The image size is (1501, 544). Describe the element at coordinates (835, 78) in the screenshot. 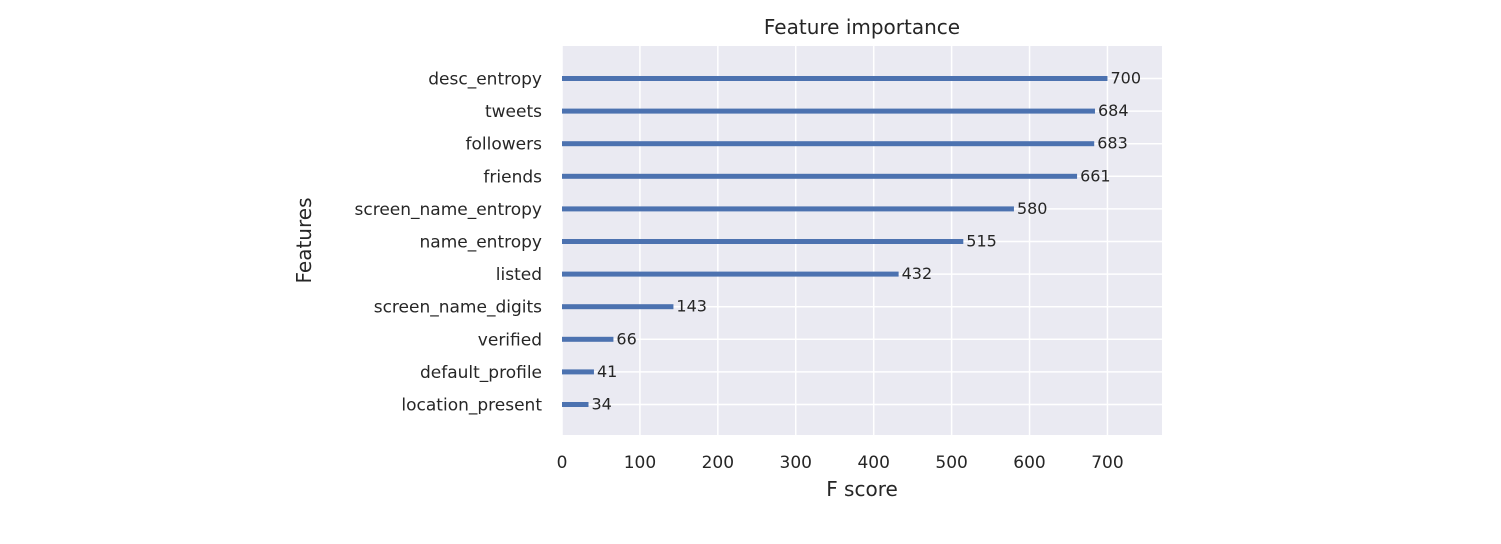

I see `bar-desc_entropy` at that location.